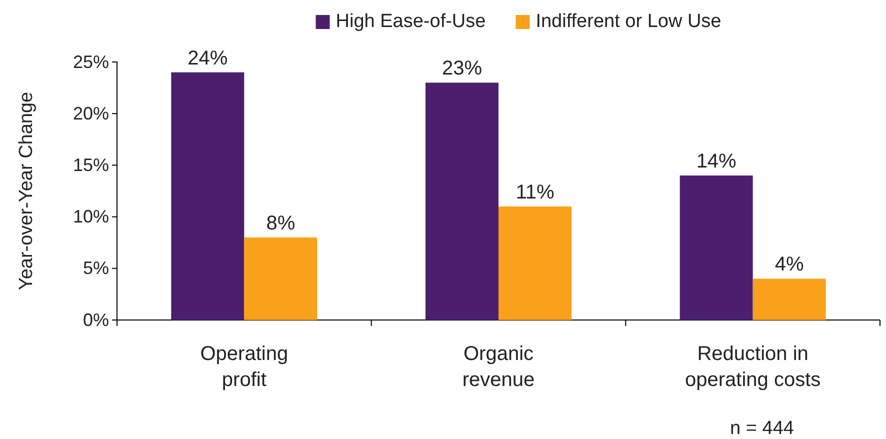 This screenshot has width=886, height=439. Describe the element at coordinates (498, 367) in the screenshot. I see `x-tick-label: Organic revenue` at that location.